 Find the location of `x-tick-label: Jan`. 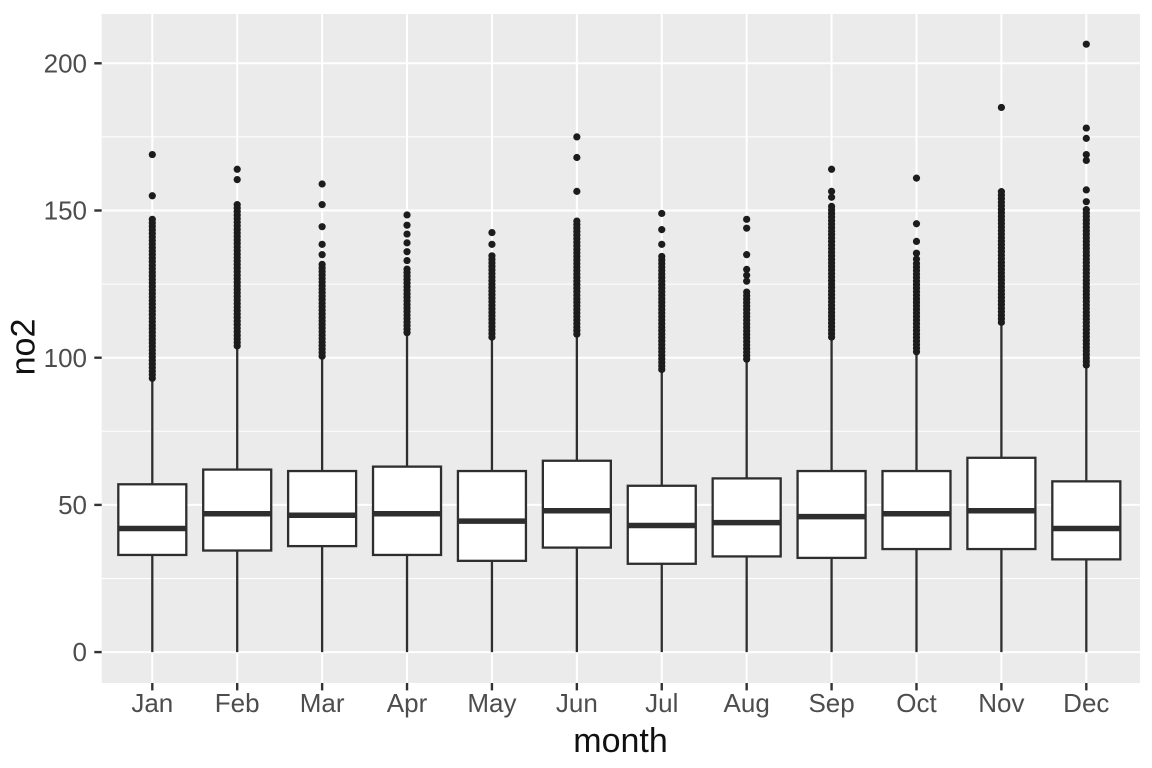

x-tick-label: Jan is located at coordinates (152, 703).